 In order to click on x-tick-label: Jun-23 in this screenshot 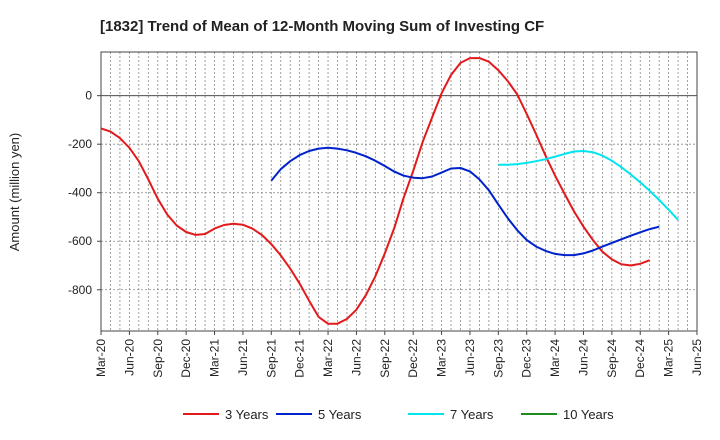, I will do `click(470, 357)`.